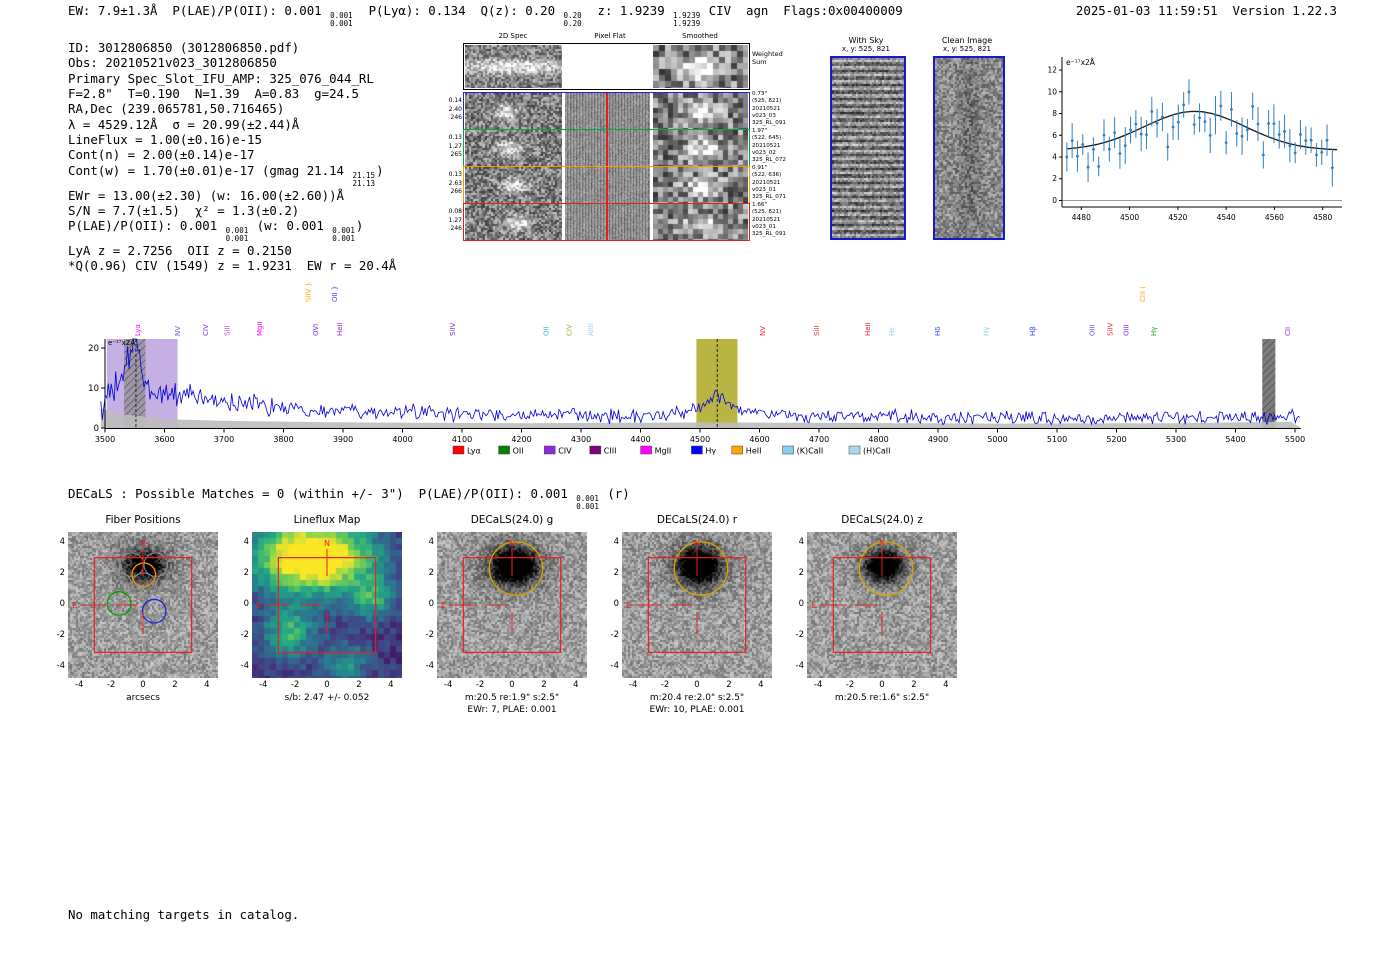  I want to click on info-line-1: ID: 3012806850 (3012806850.pdf), so click(232, 47).